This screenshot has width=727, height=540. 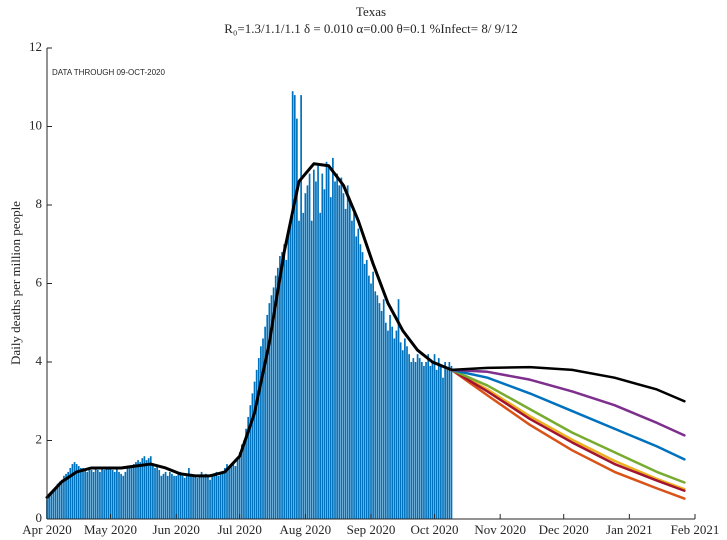 What do you see at coordinates (371, 11) in the screenshot?
I see `chart-title: Texas` at bounding box center [371, 11].